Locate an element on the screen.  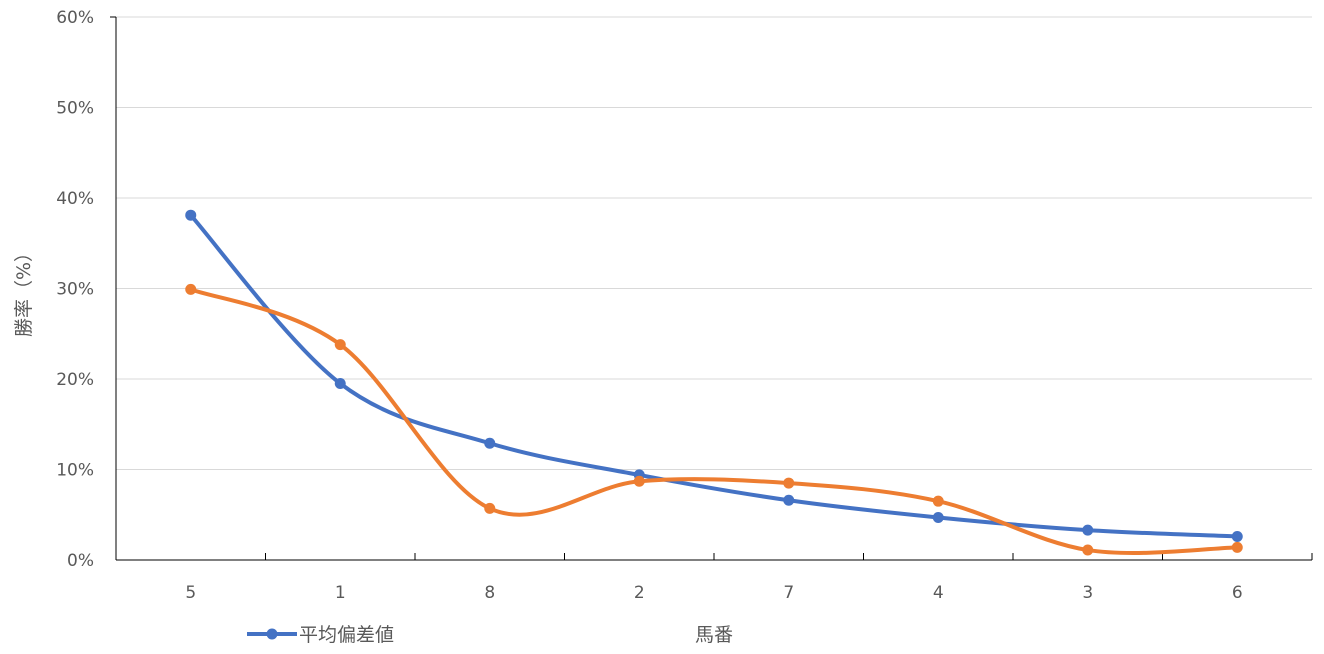
y-tick-label: 10% is located at coordinates (75, 471).